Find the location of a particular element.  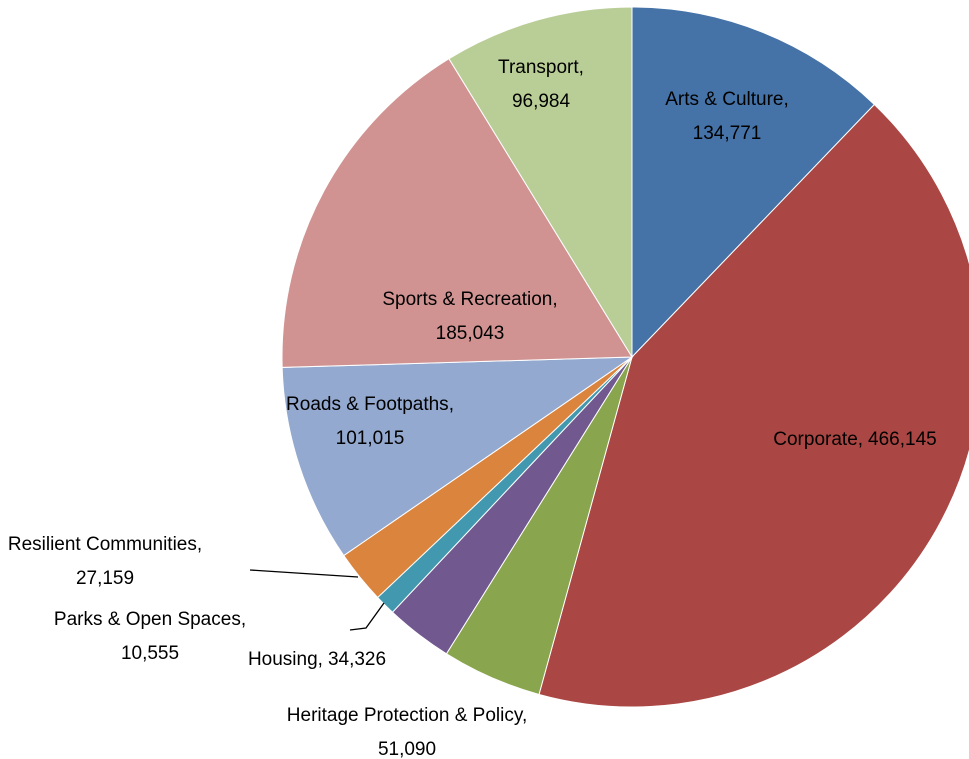

data-label: Heritage Protection & Policy, 51,090 is located at coordinates (407, 732).